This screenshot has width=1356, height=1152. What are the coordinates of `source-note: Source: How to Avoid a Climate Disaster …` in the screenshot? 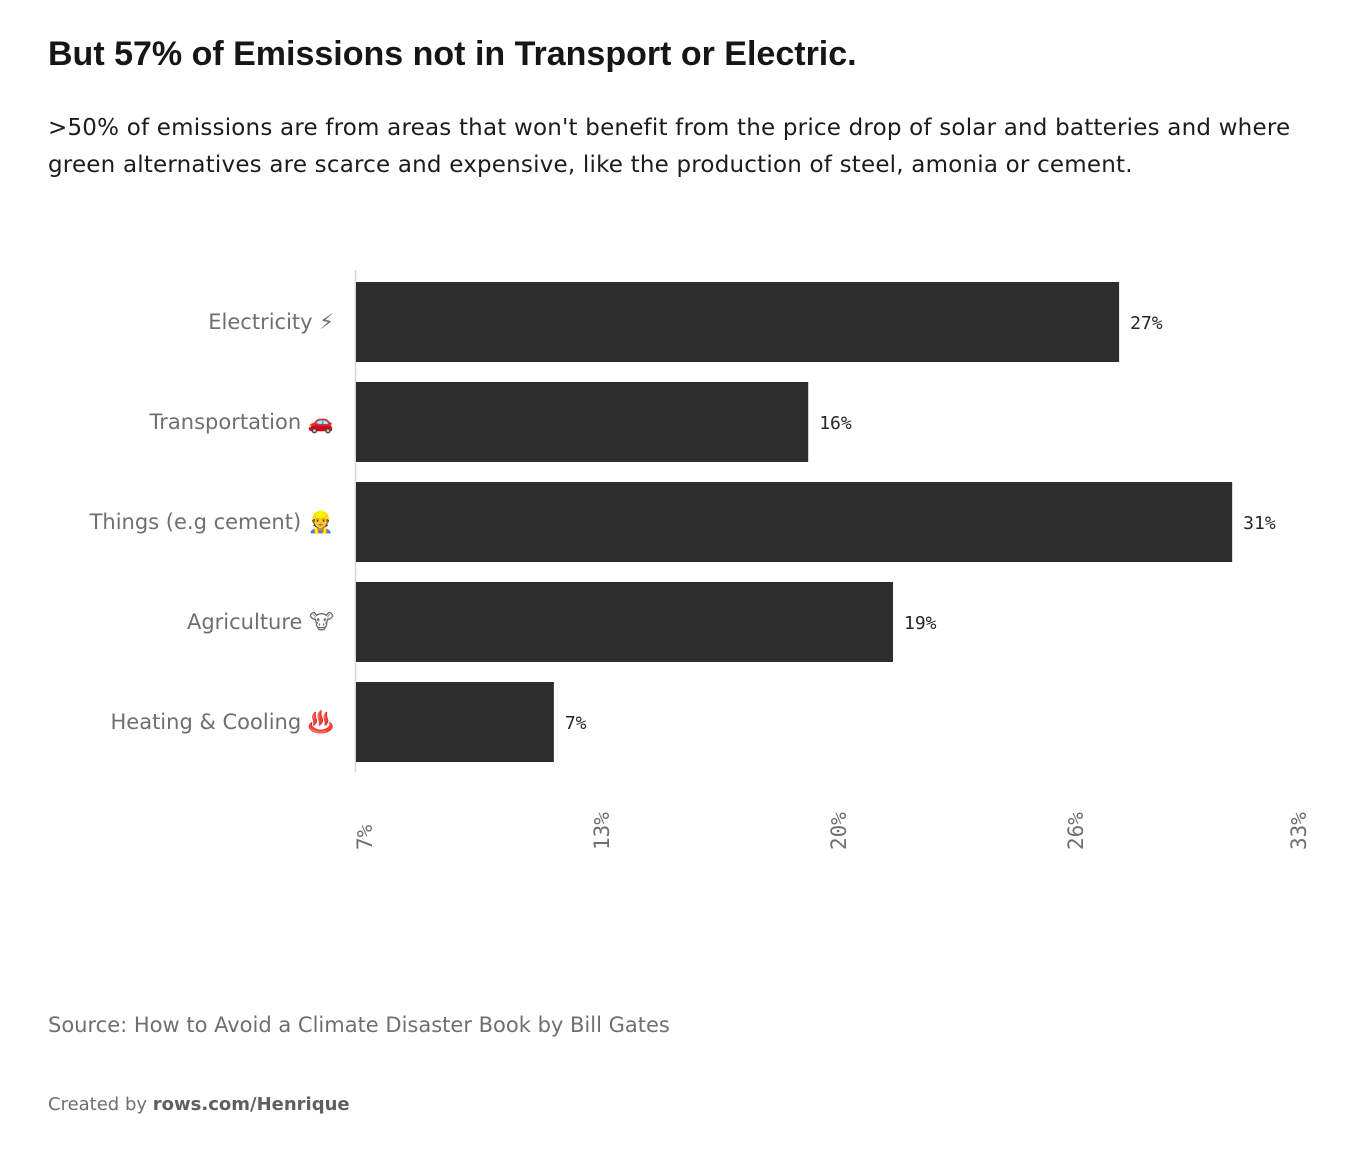 It's located at (359, 1025).